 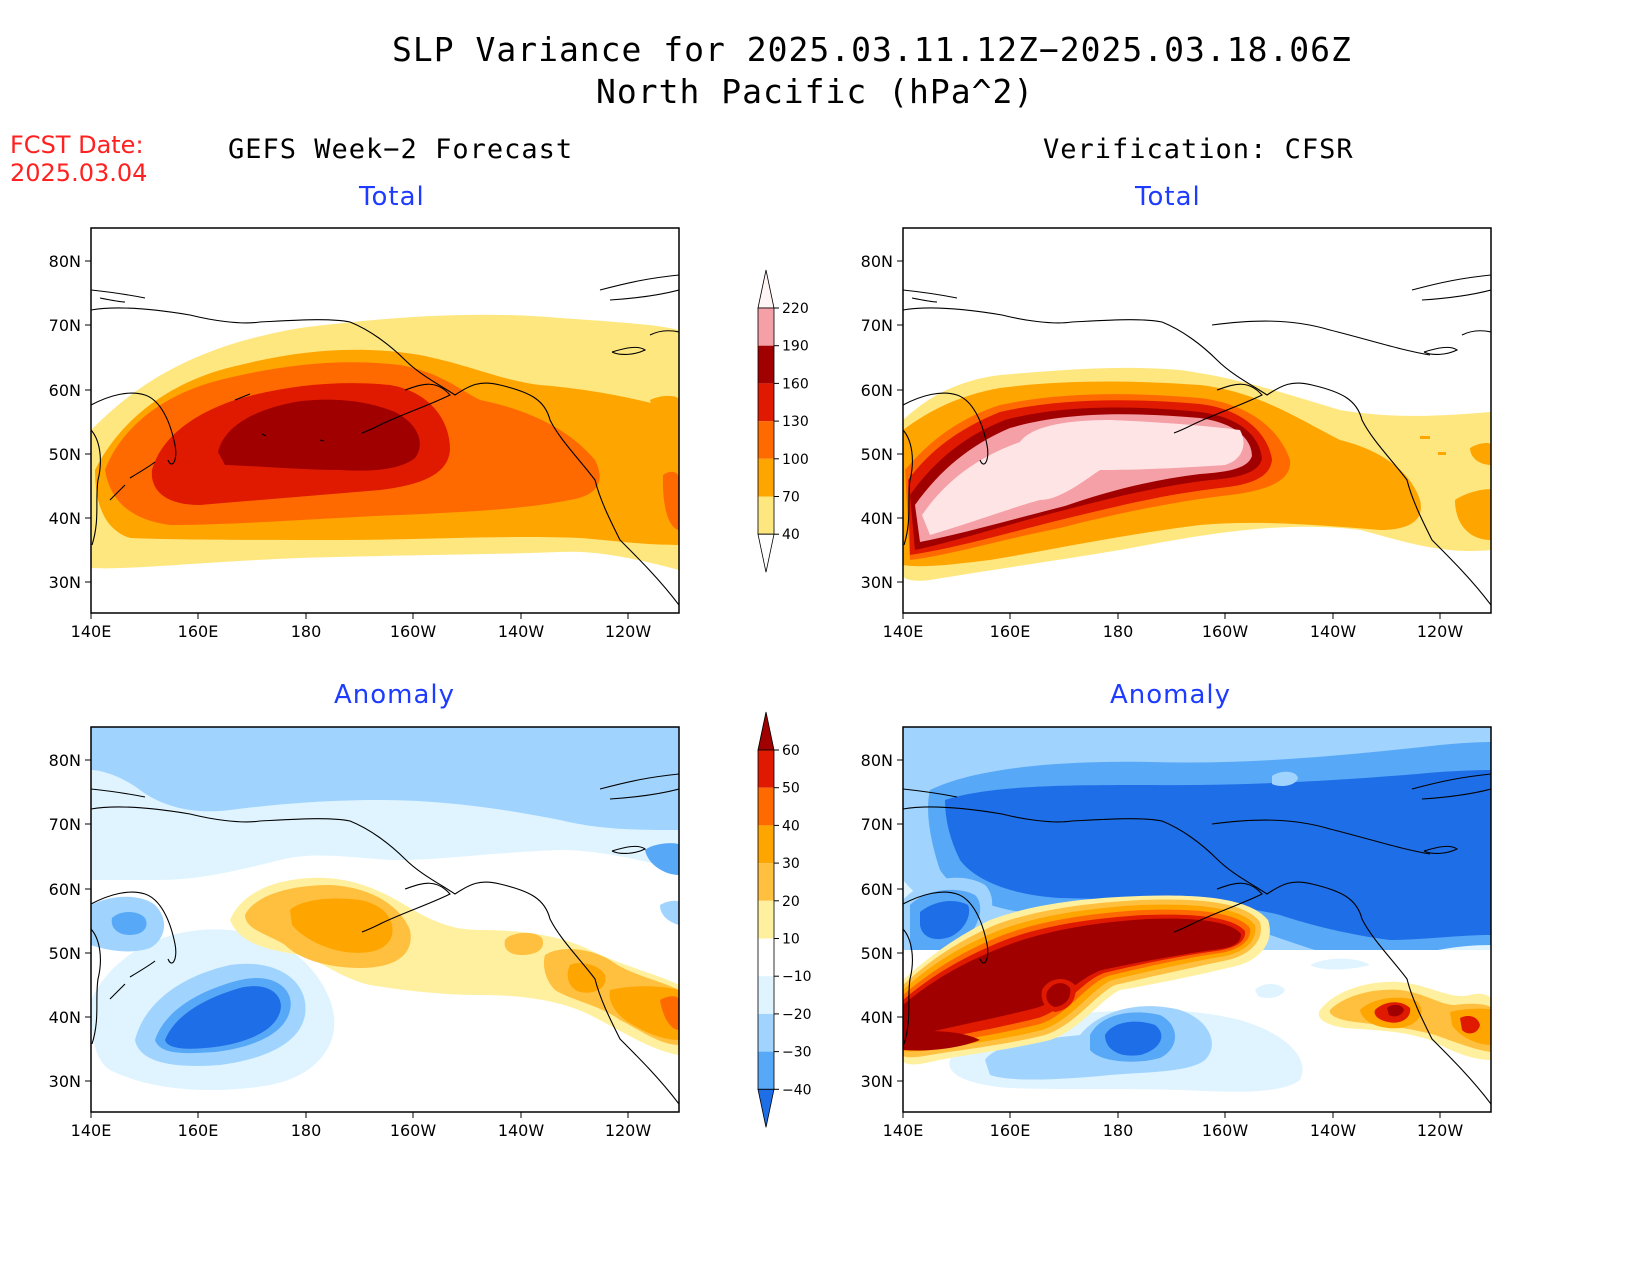 I want to click on frame-verification-total, so click(x=1197, y=420).